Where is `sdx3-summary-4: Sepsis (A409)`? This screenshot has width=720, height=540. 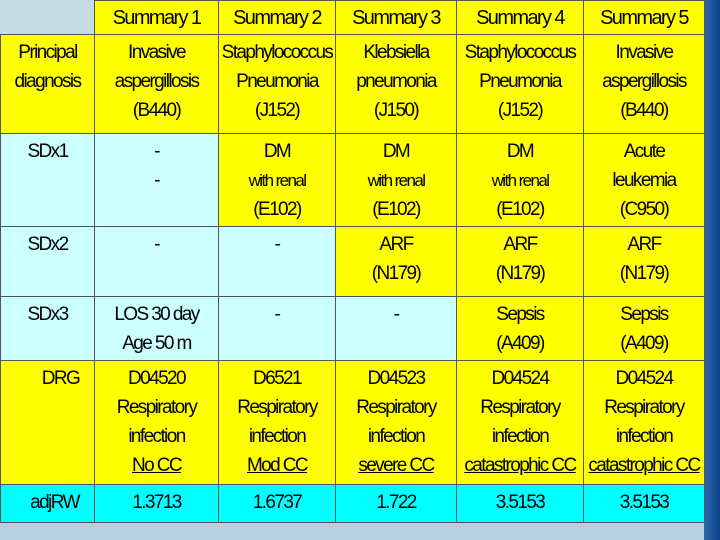
sdx3-summary-4: Sepsis (A409) is located at coordinates (520, 328).